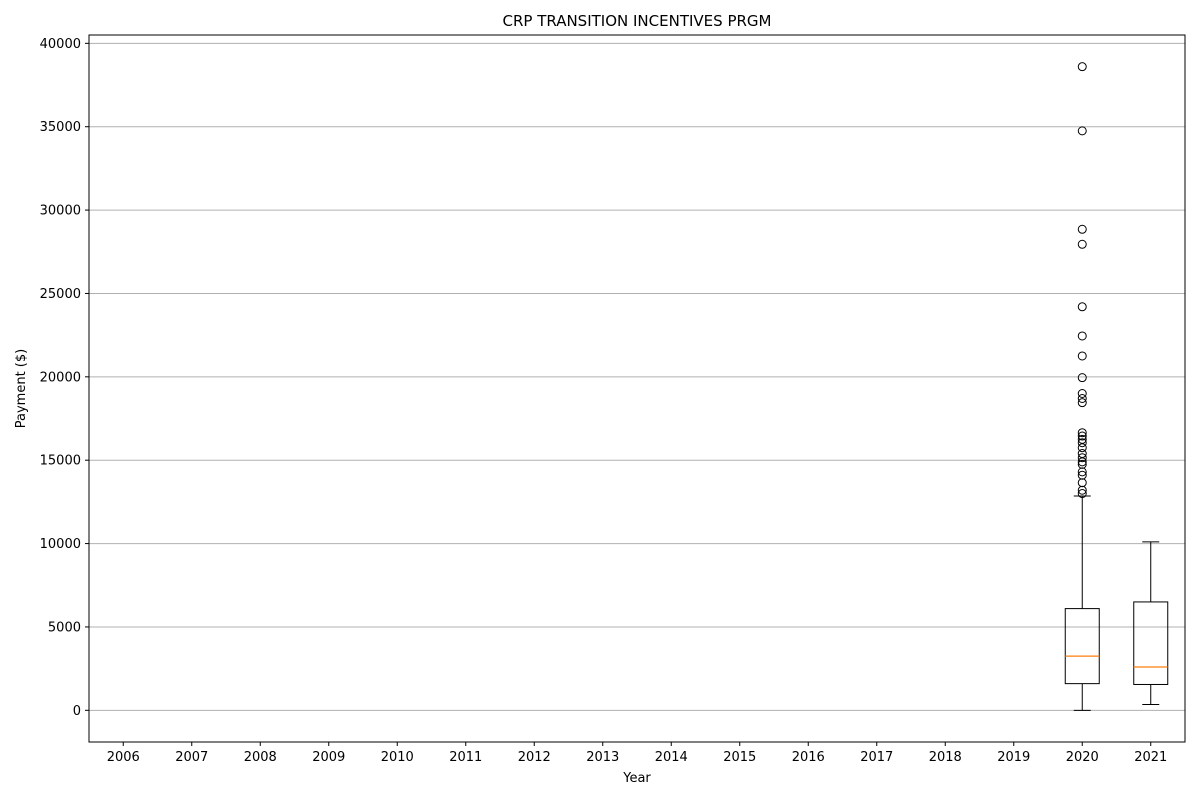 The image size is (1200, 800). Describe the element at coordinates (64, 627) in the screenshot. I see `y-tick-label: 5000` at that location.